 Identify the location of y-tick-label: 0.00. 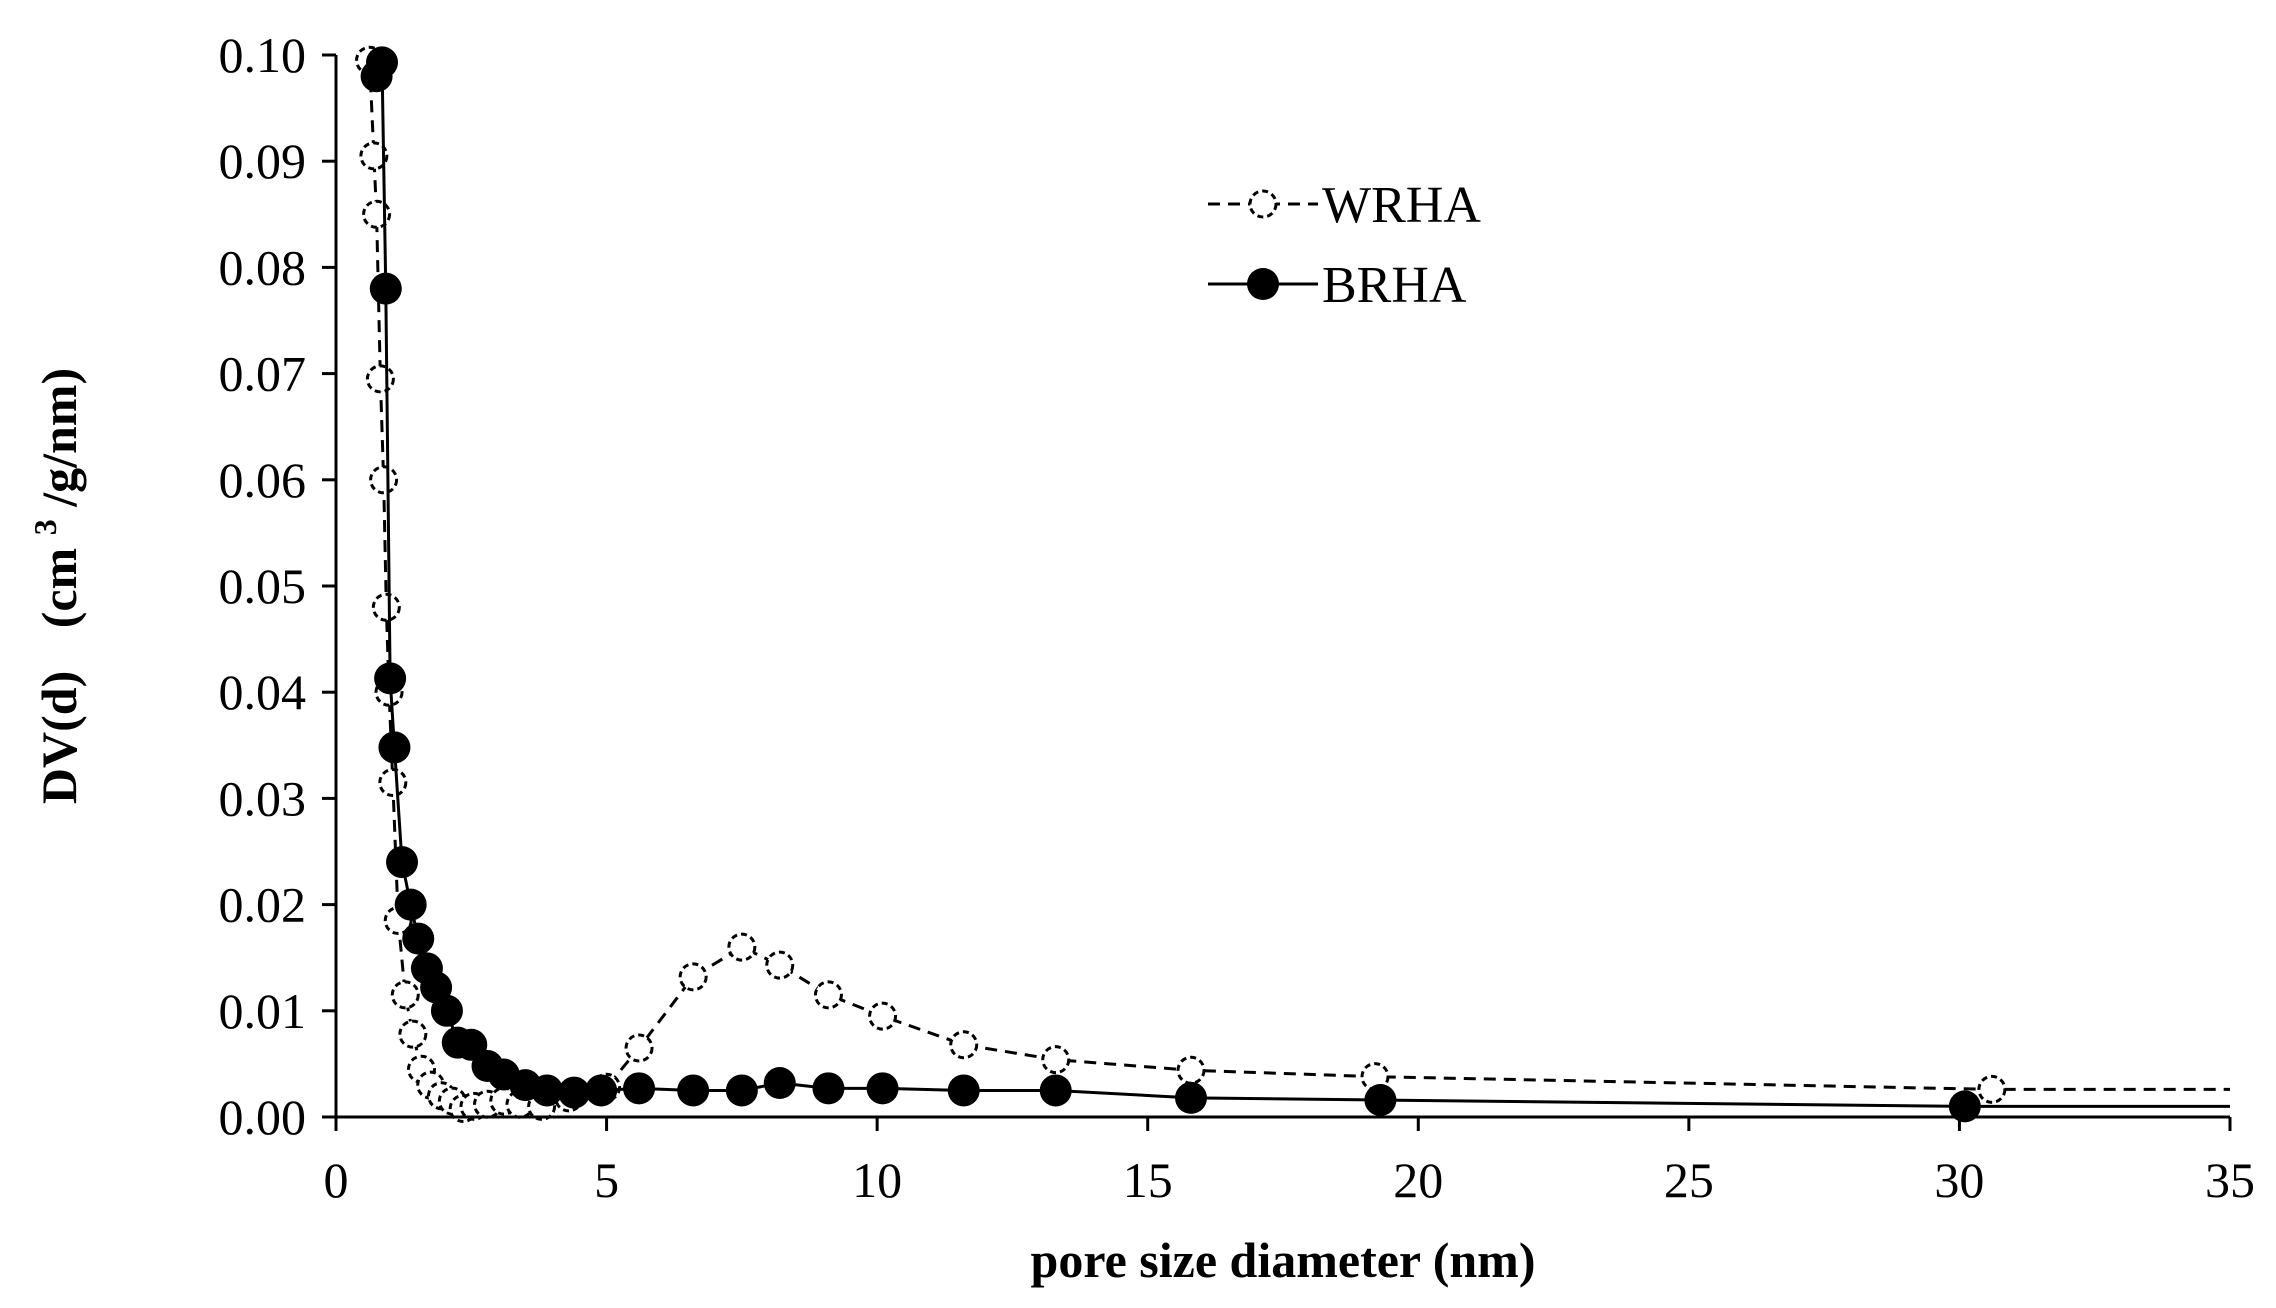
(263, 1117).